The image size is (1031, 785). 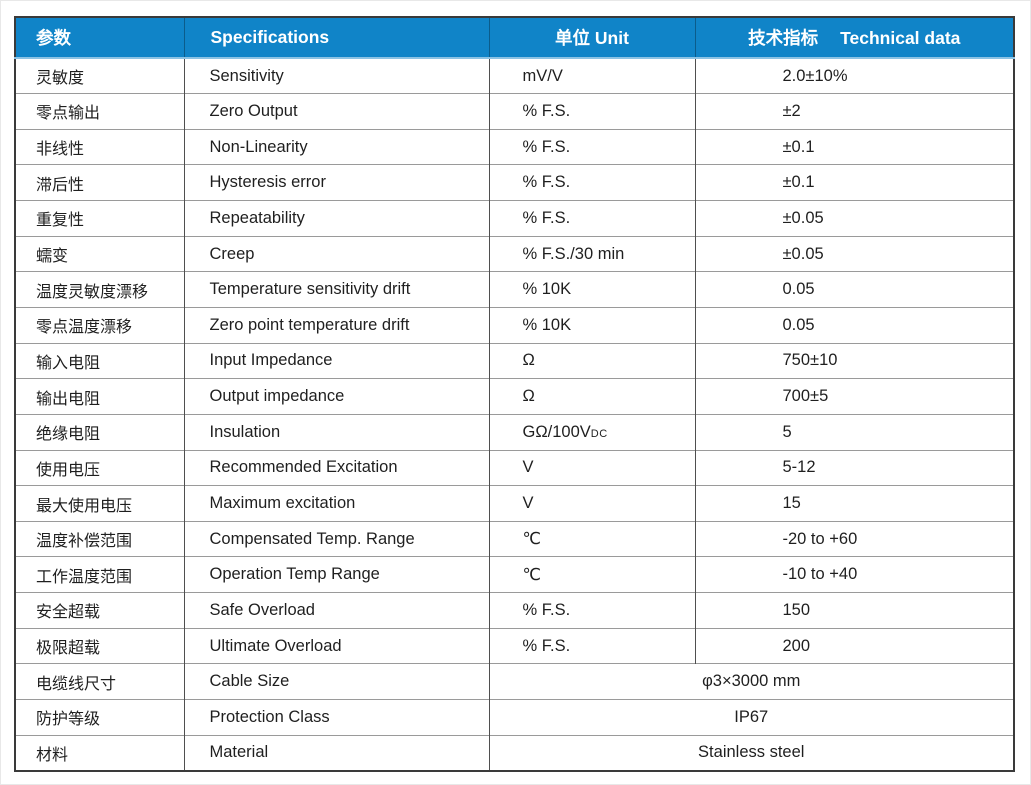 What do you see at coordinates (336, 503) in the screenshot?
I see `spec-en-cell: Maximum excitation` at bounding box center [336, 503].